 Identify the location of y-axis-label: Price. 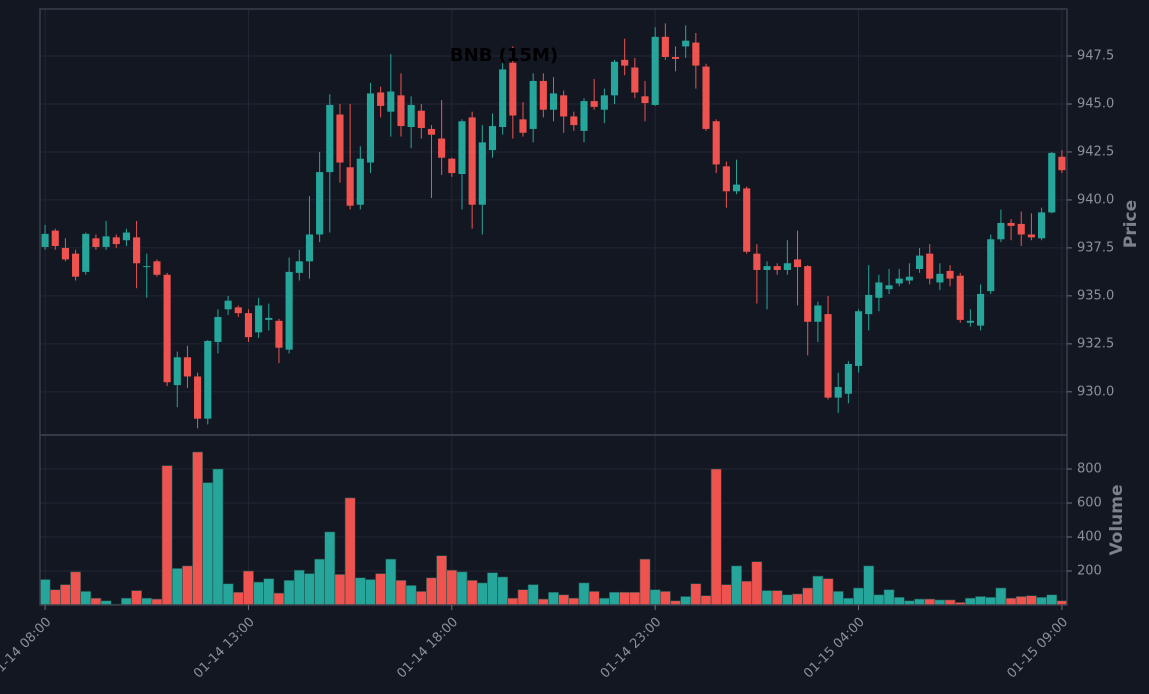
(1131, 224).